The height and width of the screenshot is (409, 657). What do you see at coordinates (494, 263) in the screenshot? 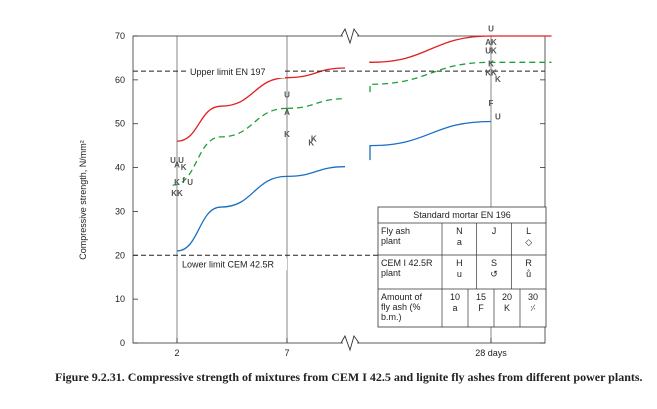
I see `legend-cell: S` at bounding box center [494, 263].